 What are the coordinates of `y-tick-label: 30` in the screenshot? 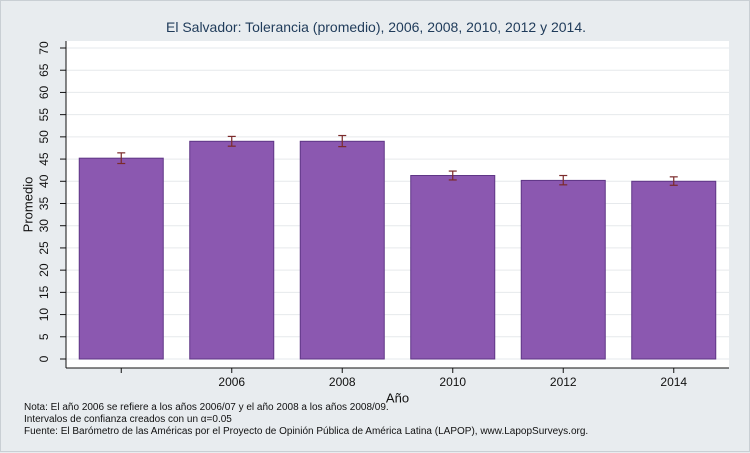 It's located at (44, 226).